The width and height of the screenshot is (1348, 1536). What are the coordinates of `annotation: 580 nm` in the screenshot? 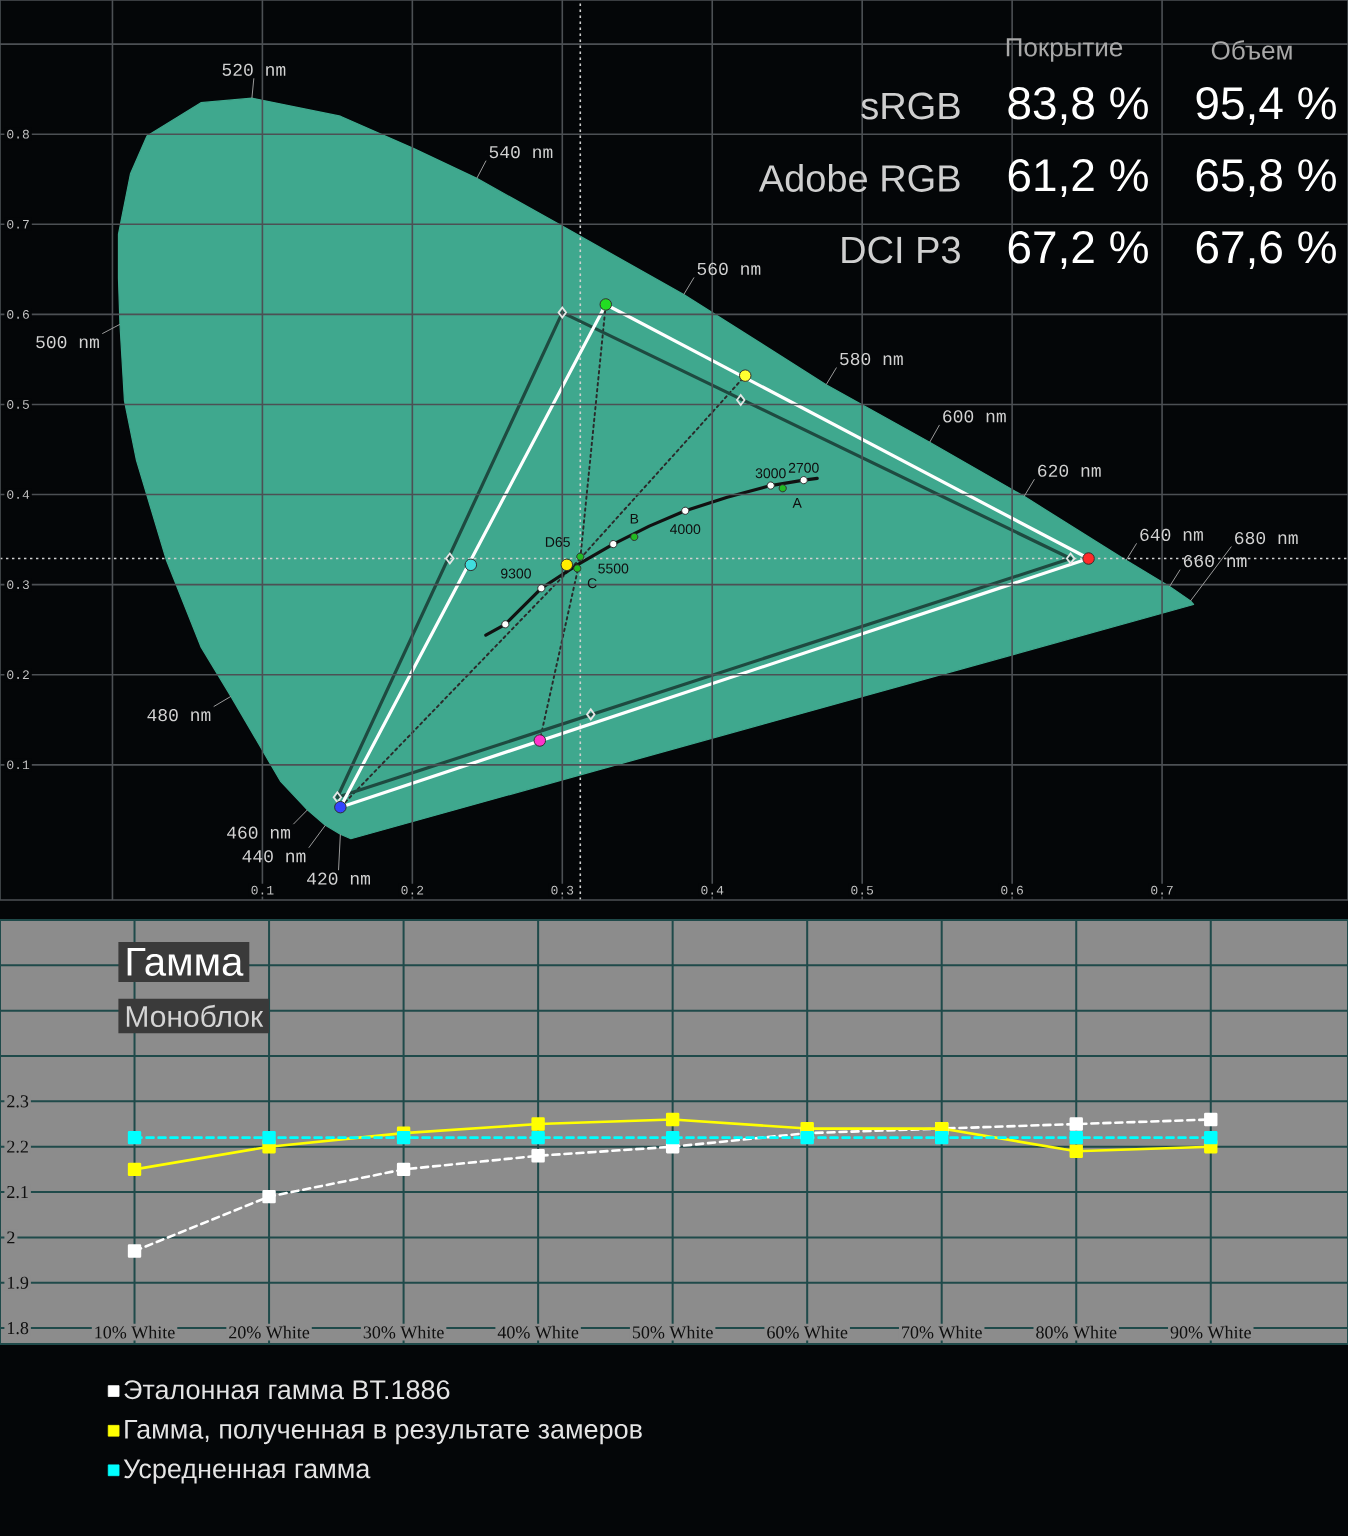 It's located at (871, 359).